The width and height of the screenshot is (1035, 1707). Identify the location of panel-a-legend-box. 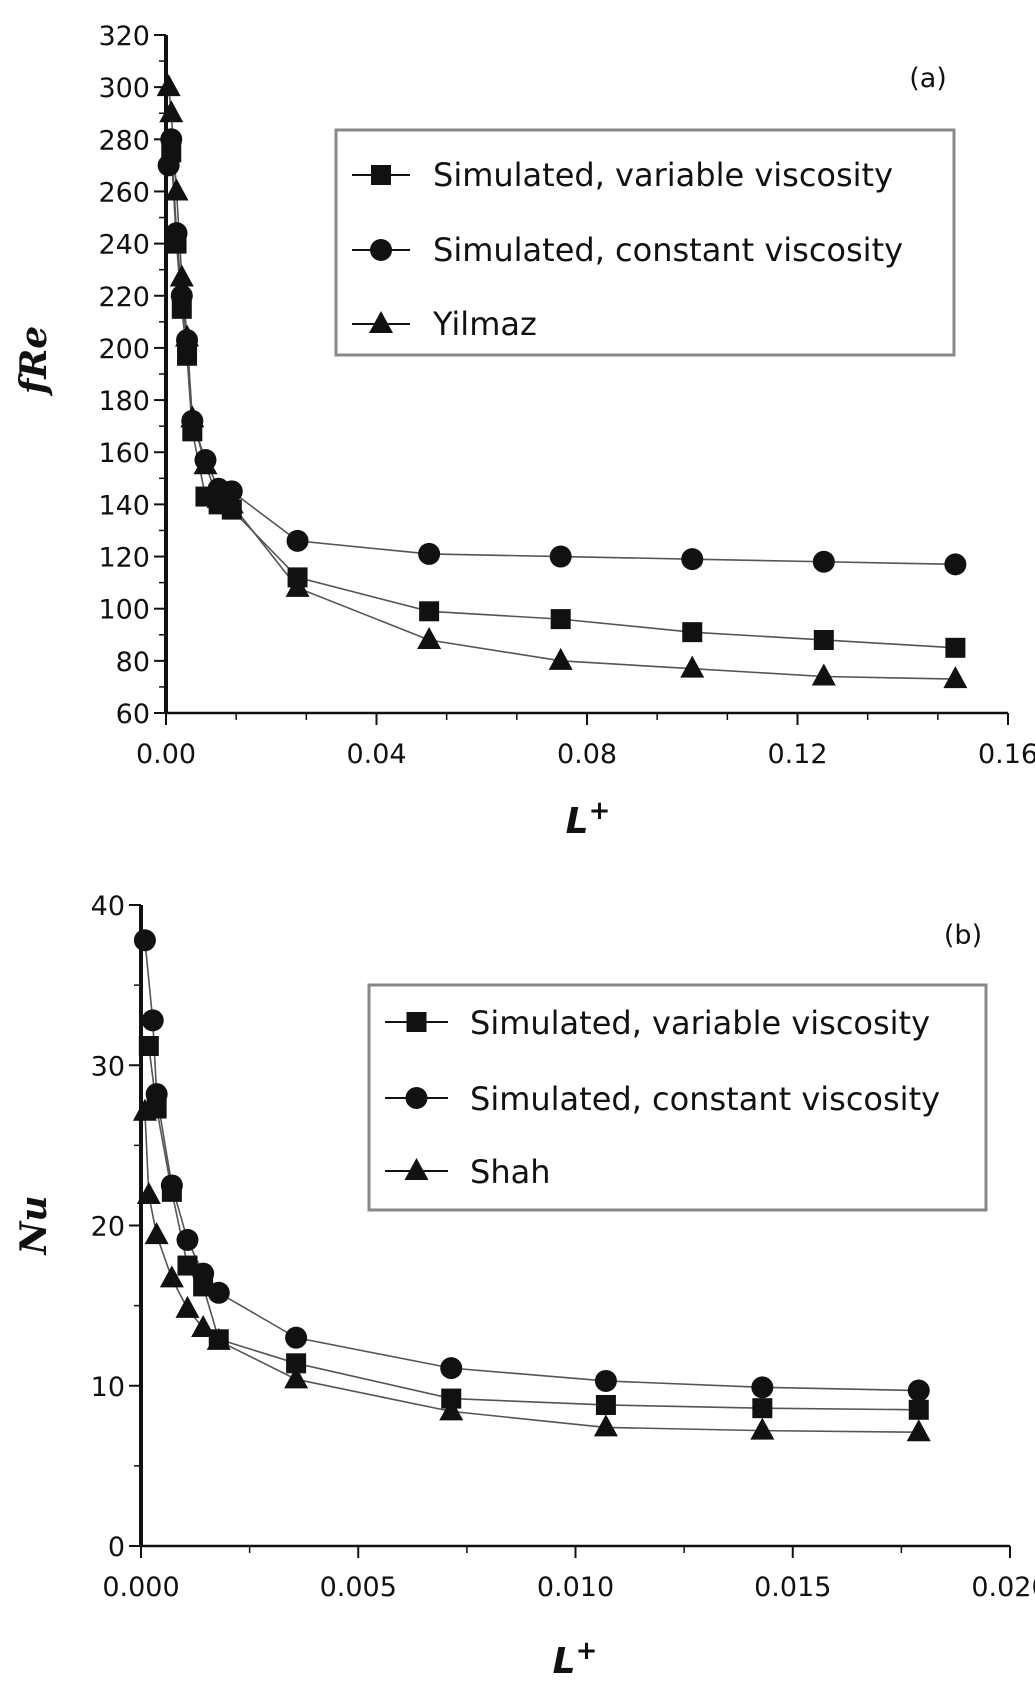
(645, 242).